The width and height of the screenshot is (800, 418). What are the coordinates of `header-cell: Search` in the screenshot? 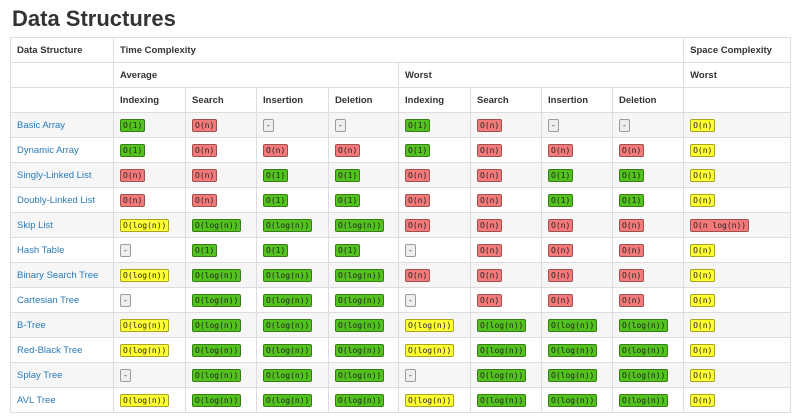 It's located at (506, 100).